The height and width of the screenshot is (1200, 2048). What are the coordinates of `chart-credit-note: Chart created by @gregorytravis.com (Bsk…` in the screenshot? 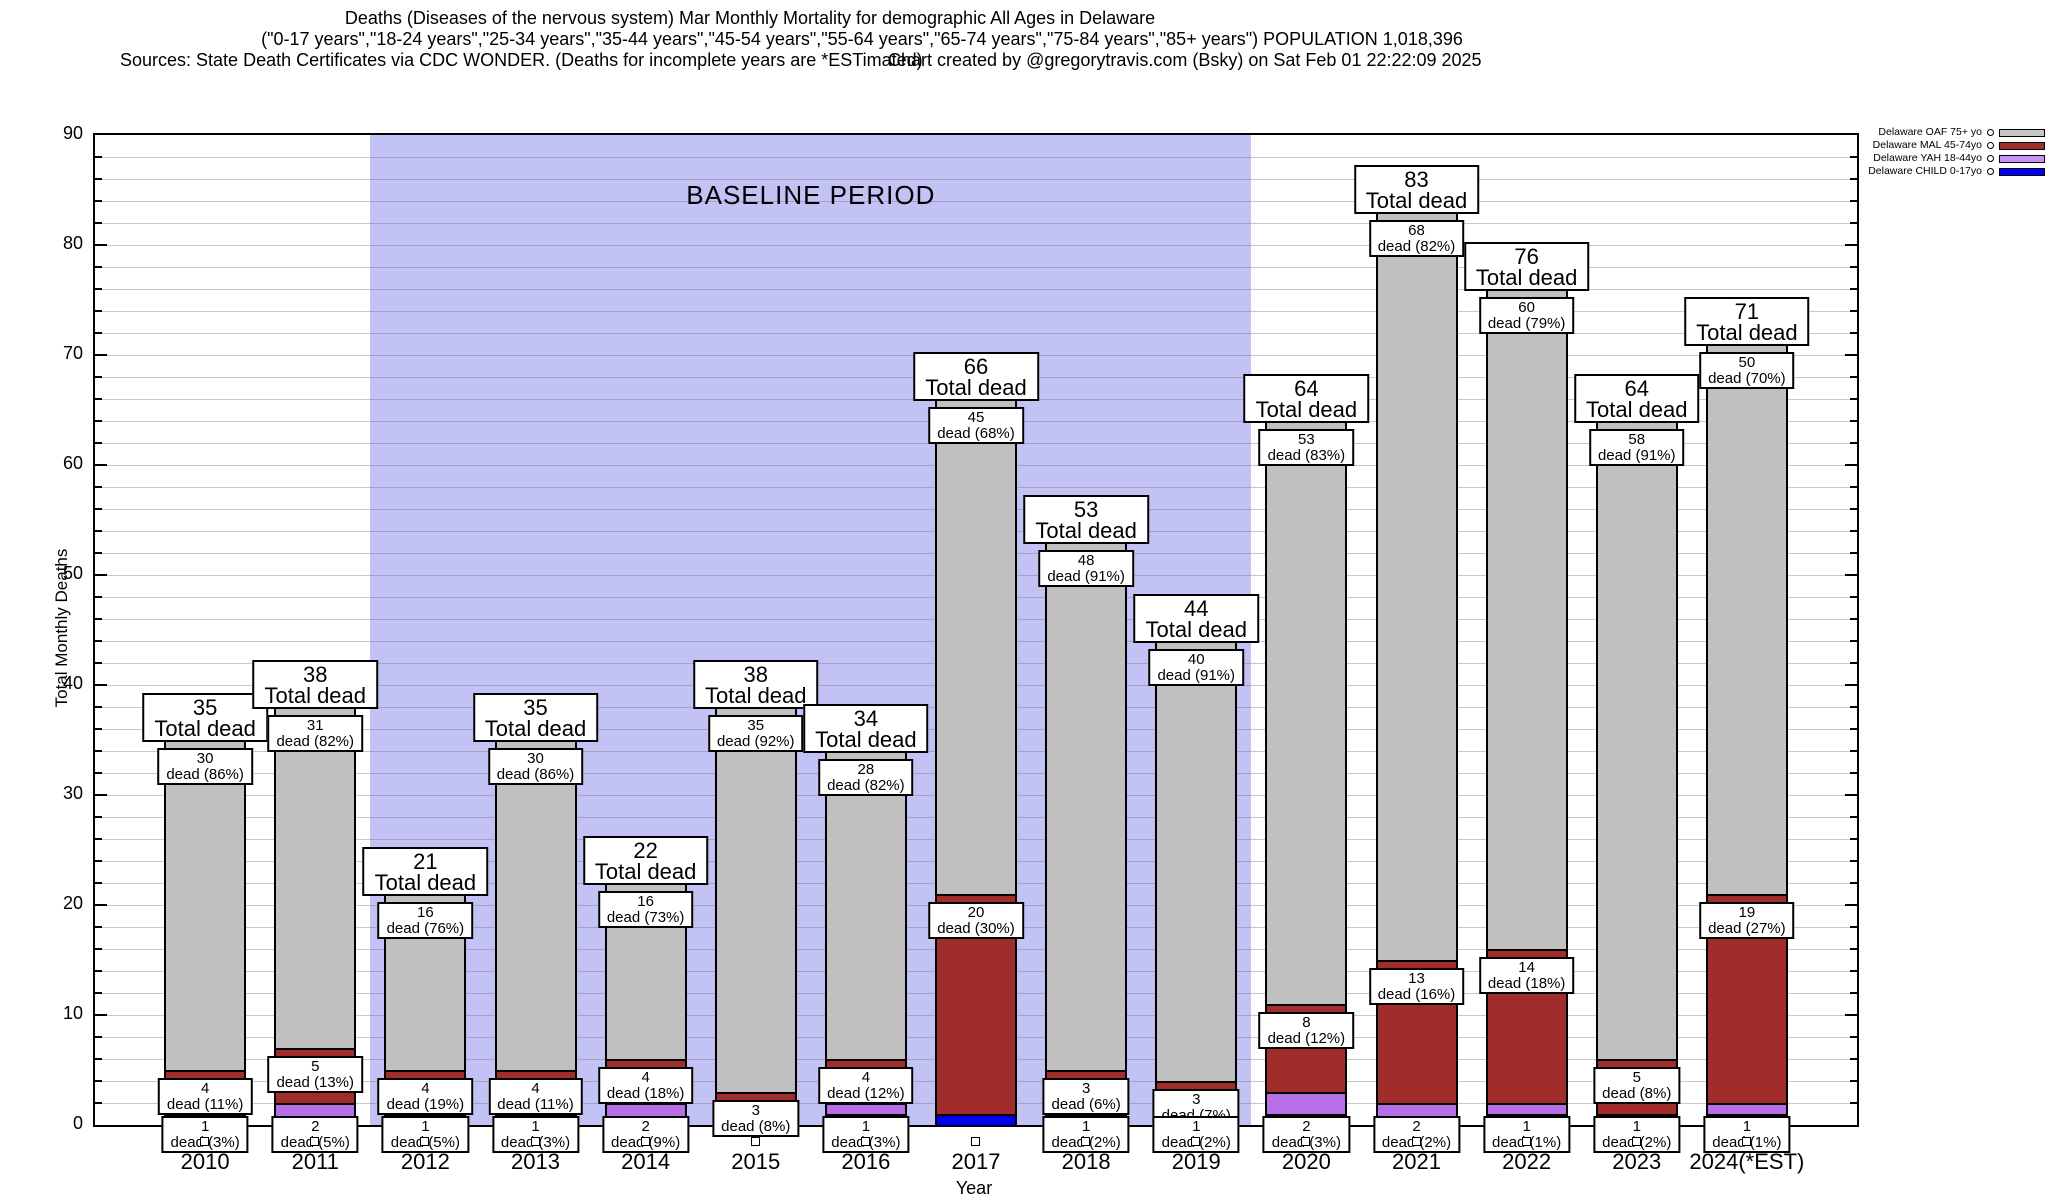 It's located at (1185, 60).